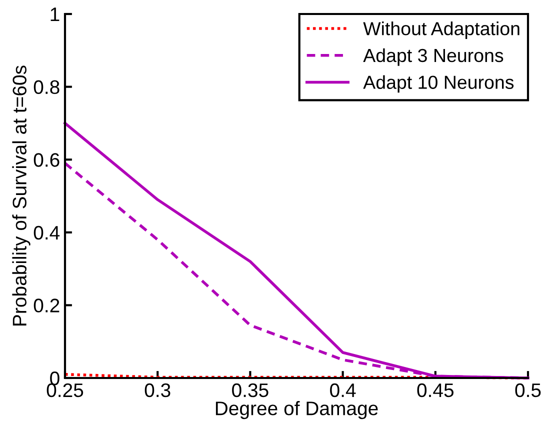 This screenshot has width=542, height=424. I want to click on legend-label: Adapt 3 Neurons, so click(433, 57).